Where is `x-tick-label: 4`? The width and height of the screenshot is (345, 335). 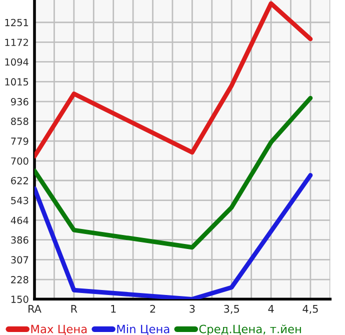
x-tick-label: 4 is located at coordinates (271, 309).